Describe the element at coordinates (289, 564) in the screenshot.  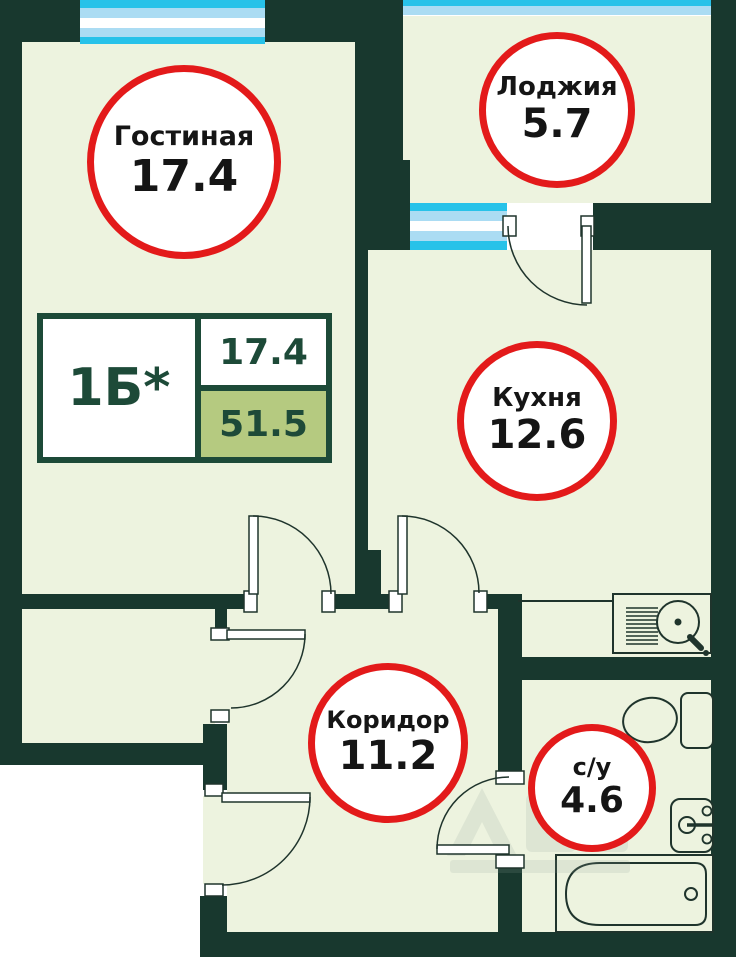
I see `door-living-room` at that location.